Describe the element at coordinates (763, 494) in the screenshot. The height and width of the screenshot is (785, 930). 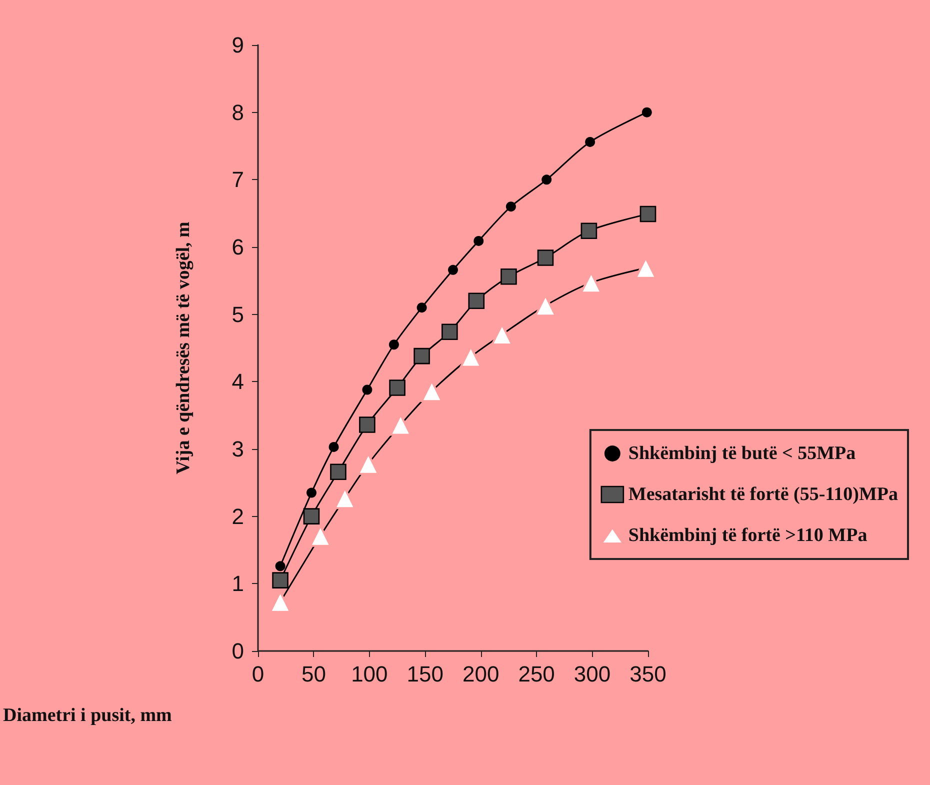
I see `legend-label: Mesatarisht të fortë (55-110)MPa` at that location.